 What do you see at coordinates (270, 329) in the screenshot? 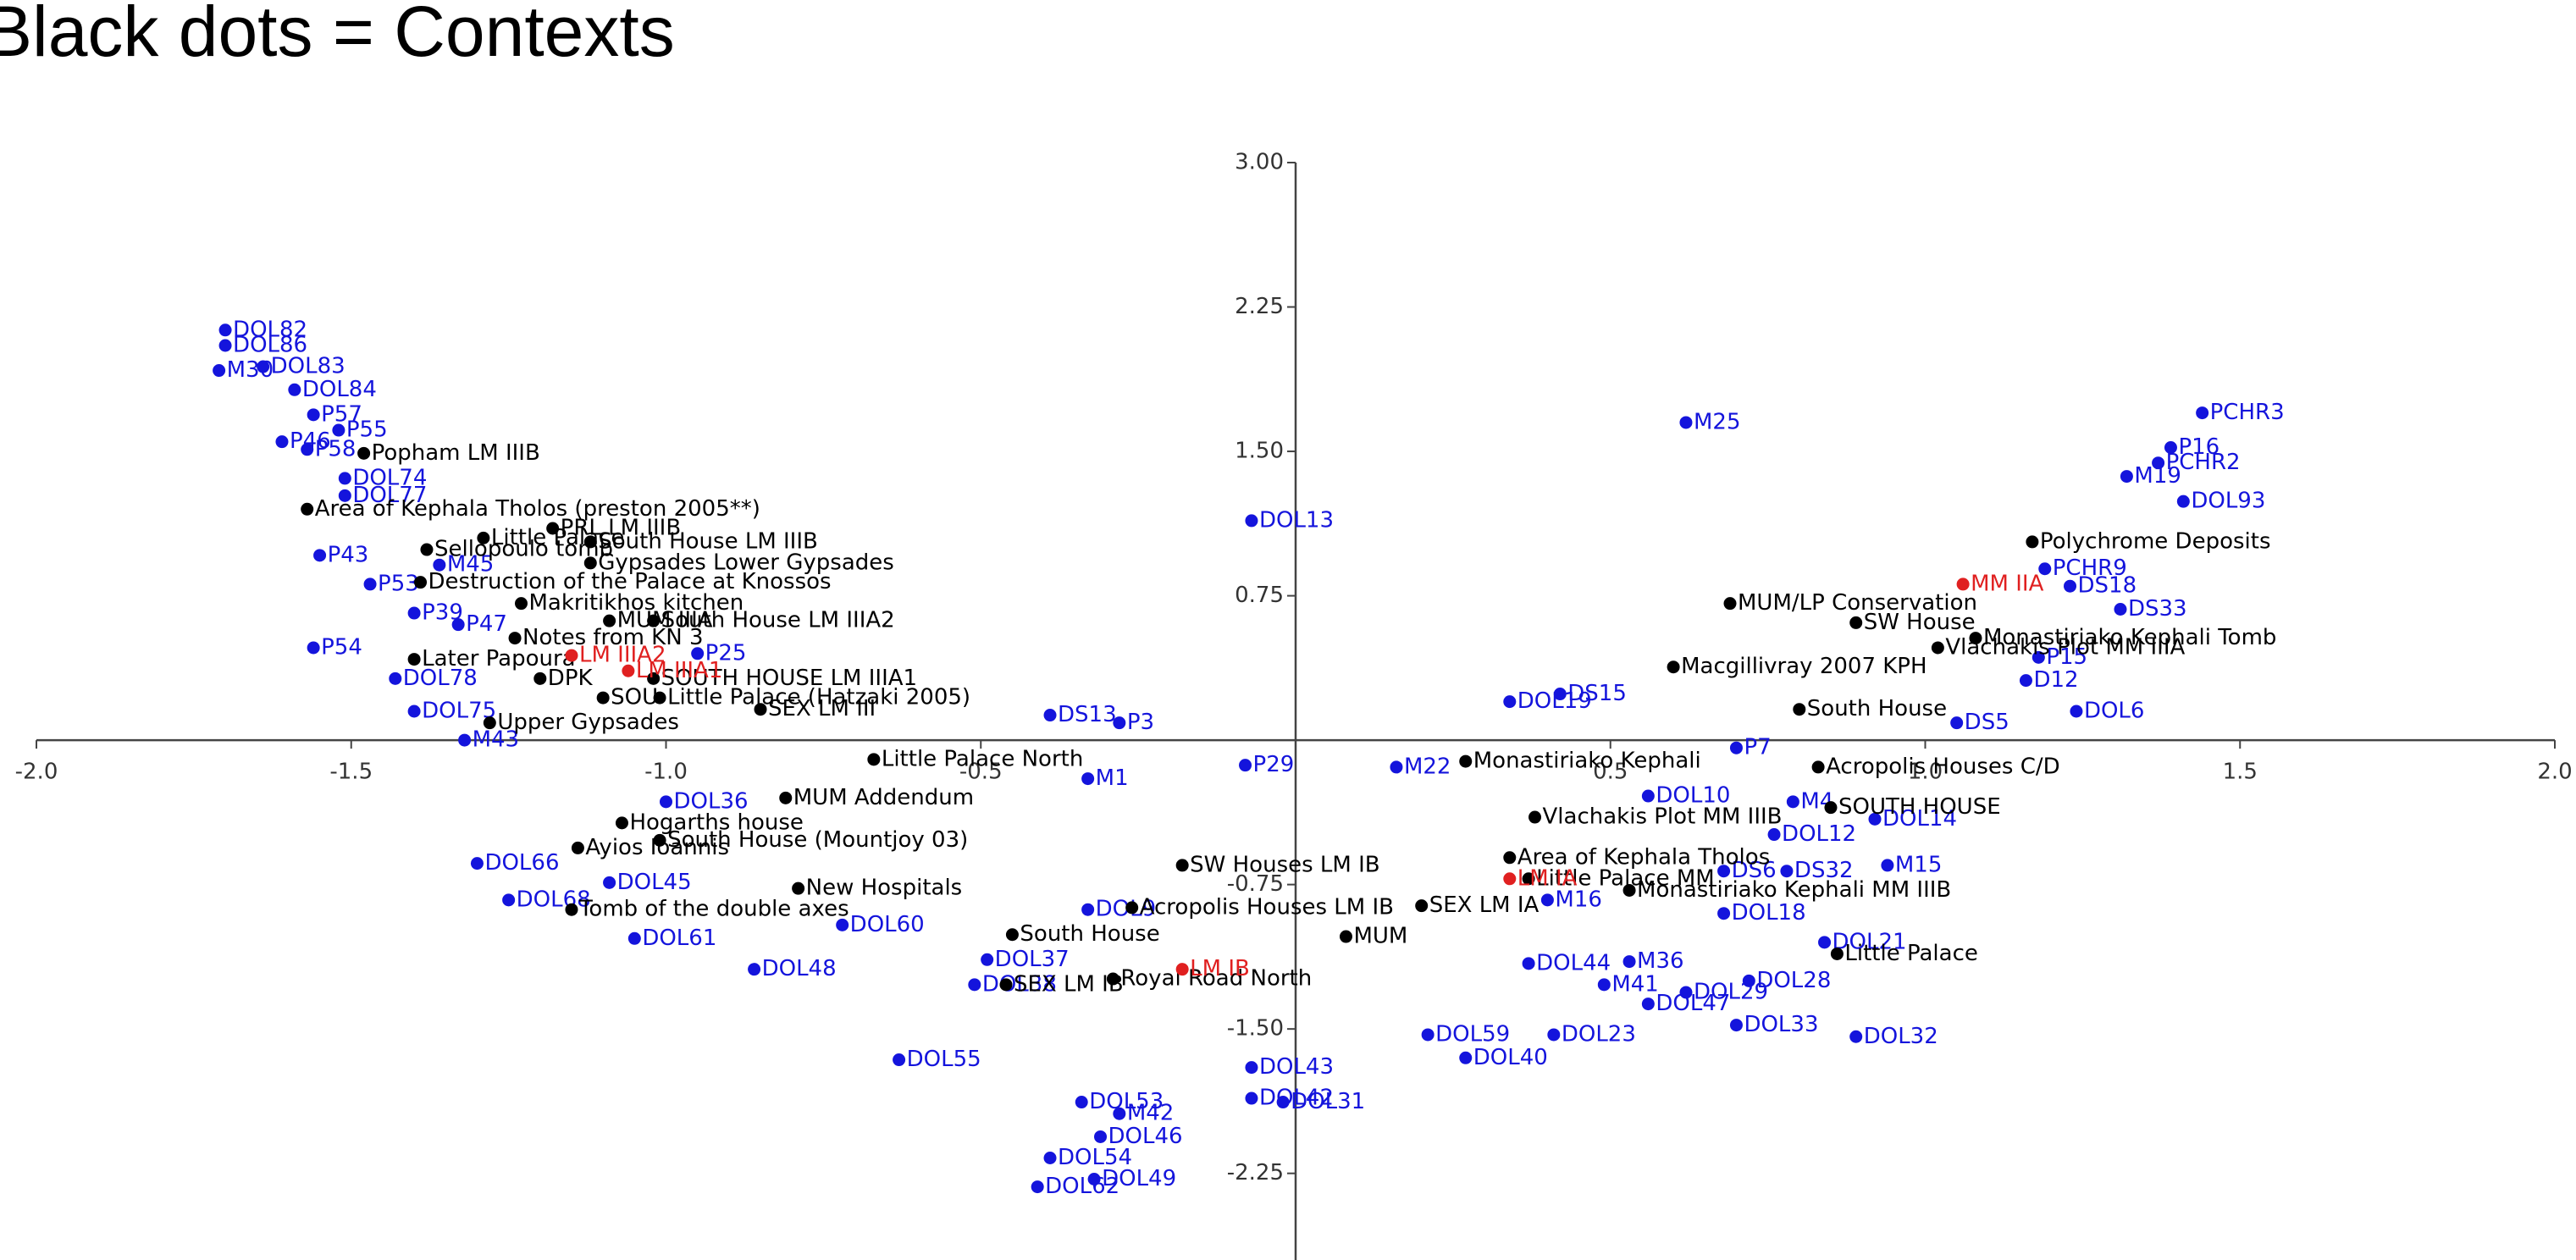
I see `point-label: DOL82` at bounding box center [270, 329].